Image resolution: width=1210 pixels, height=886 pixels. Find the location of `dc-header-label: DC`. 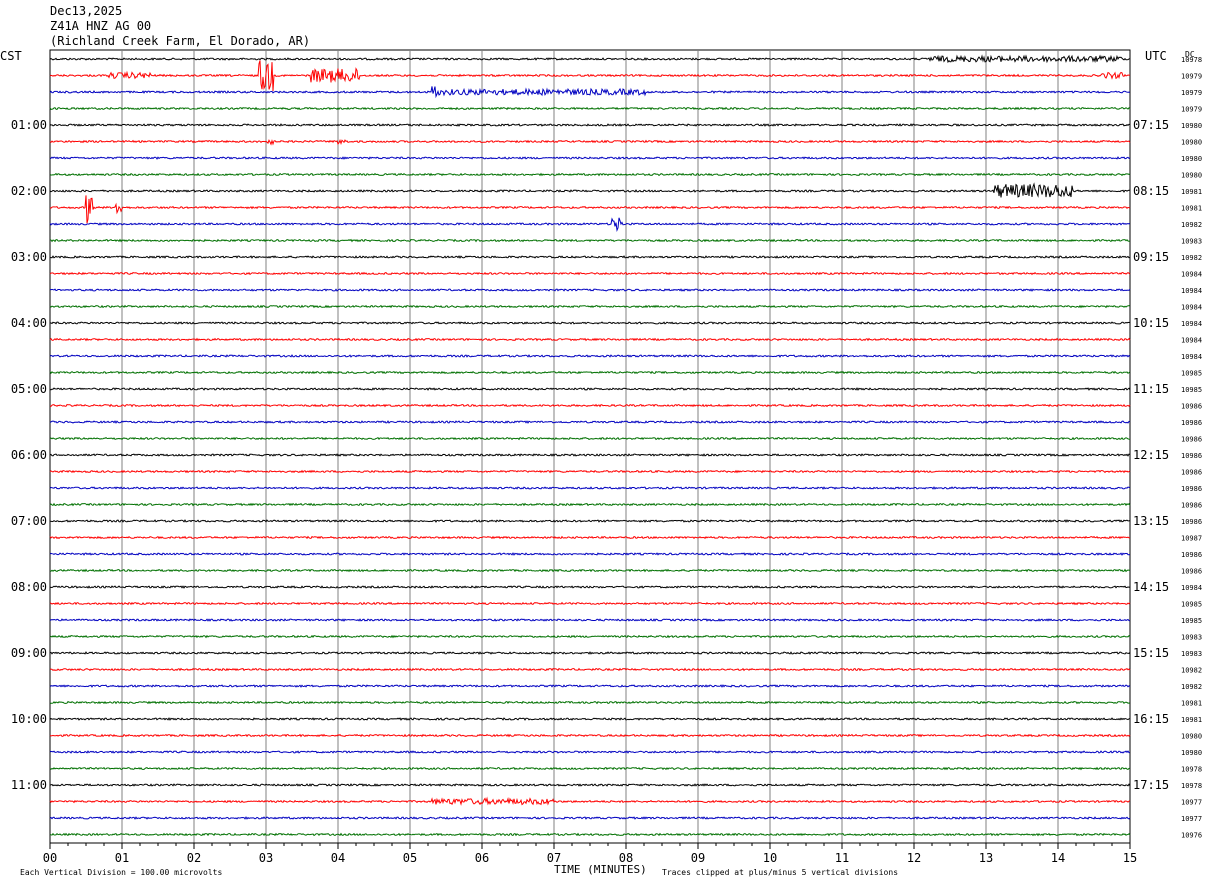

dc-header-label: DC is located at coordinates (1190, 54).